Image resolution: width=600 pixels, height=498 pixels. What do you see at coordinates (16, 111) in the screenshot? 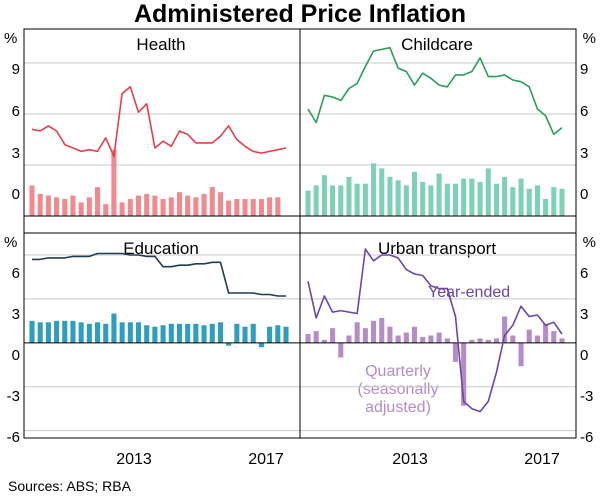
I see `y-tick-top-left-6: 6` at bounding box center [16, 111].